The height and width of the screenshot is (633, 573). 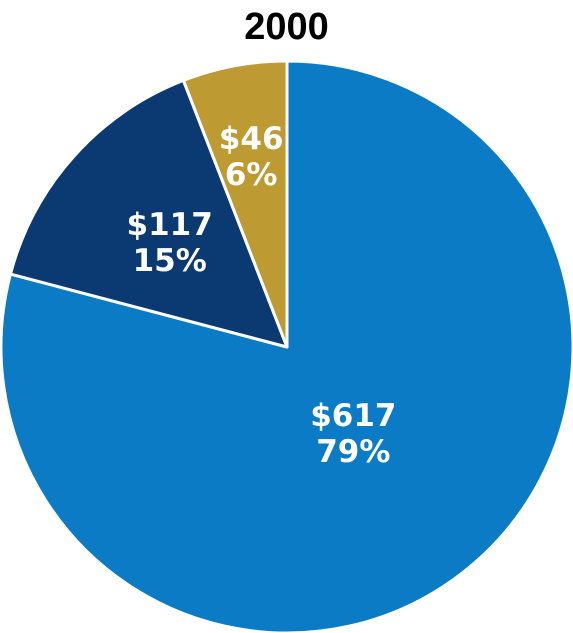 What do you see at coordinates (286, 27) in the screenshot?
I see `chart-title: 2000` at bounding box center [286, 27].